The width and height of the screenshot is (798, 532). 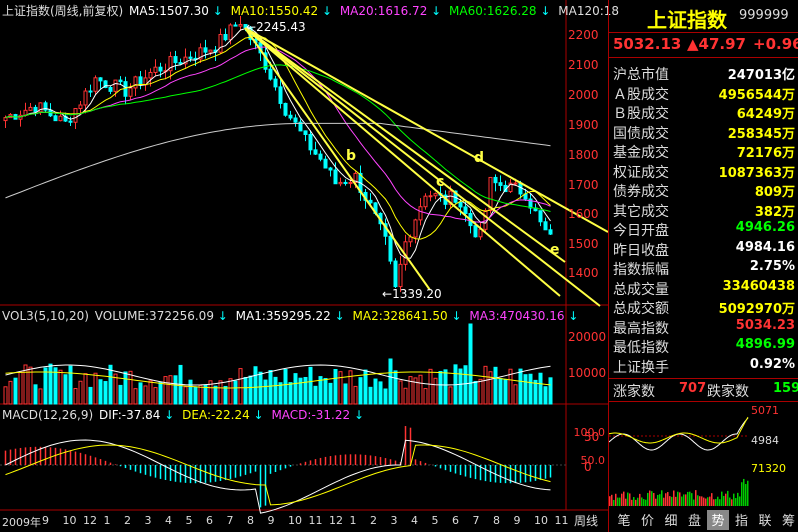 What do you see at coordinates (222, 316) in the screenshot?
I see `volume-arrow-icon: ↓` at bounding box center [222, 316].